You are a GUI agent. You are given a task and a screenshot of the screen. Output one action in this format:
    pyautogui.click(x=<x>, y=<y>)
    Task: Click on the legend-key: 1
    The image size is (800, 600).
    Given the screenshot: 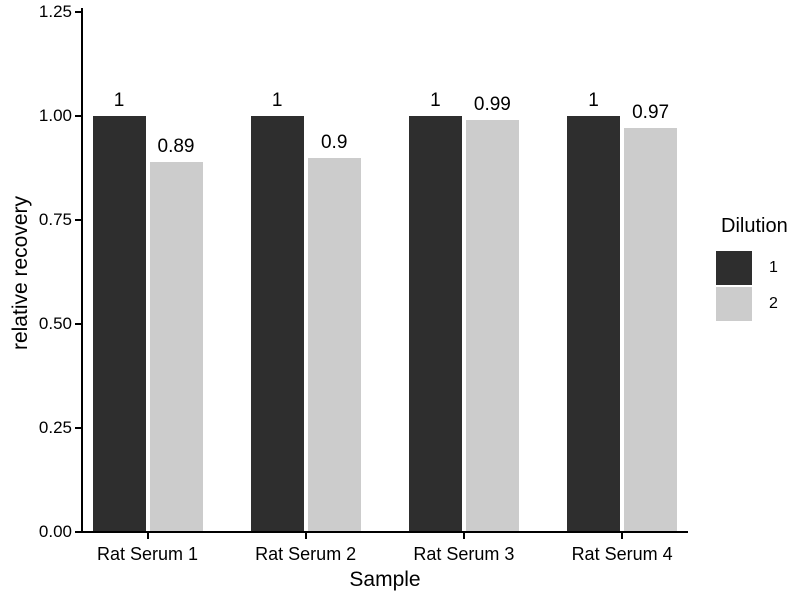 What is the action you would take?
    pyautogui.click(x=752, y=268)
    